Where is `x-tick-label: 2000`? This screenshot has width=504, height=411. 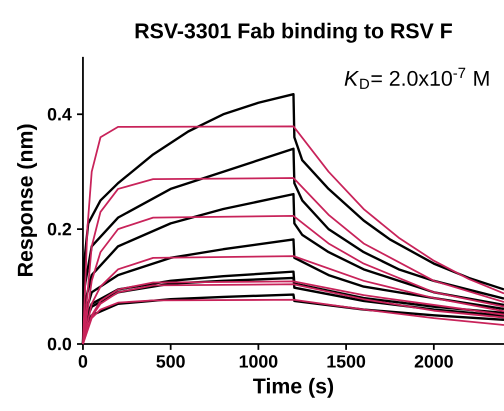
x-tick-label: 2000 is located at coordinates (433, 361).